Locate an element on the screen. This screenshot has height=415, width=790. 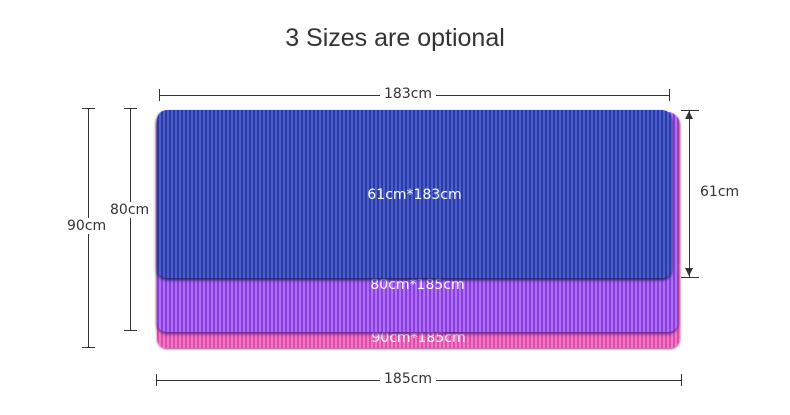
arrow-up-icon is located at coordinates (689, 115).